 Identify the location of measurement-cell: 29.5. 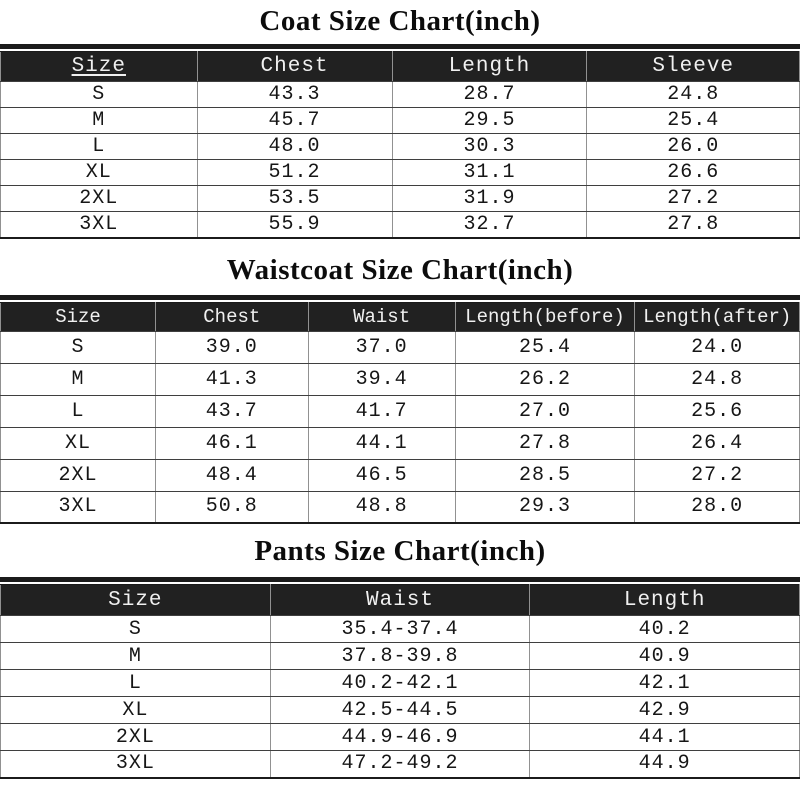
(489, 120).